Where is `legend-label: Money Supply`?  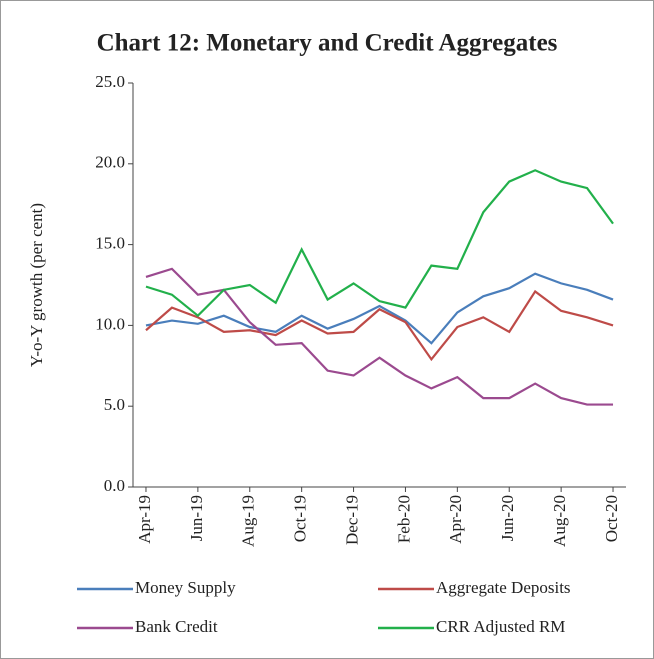
legend-label: Money Supply is located at coordinates (185, 587).